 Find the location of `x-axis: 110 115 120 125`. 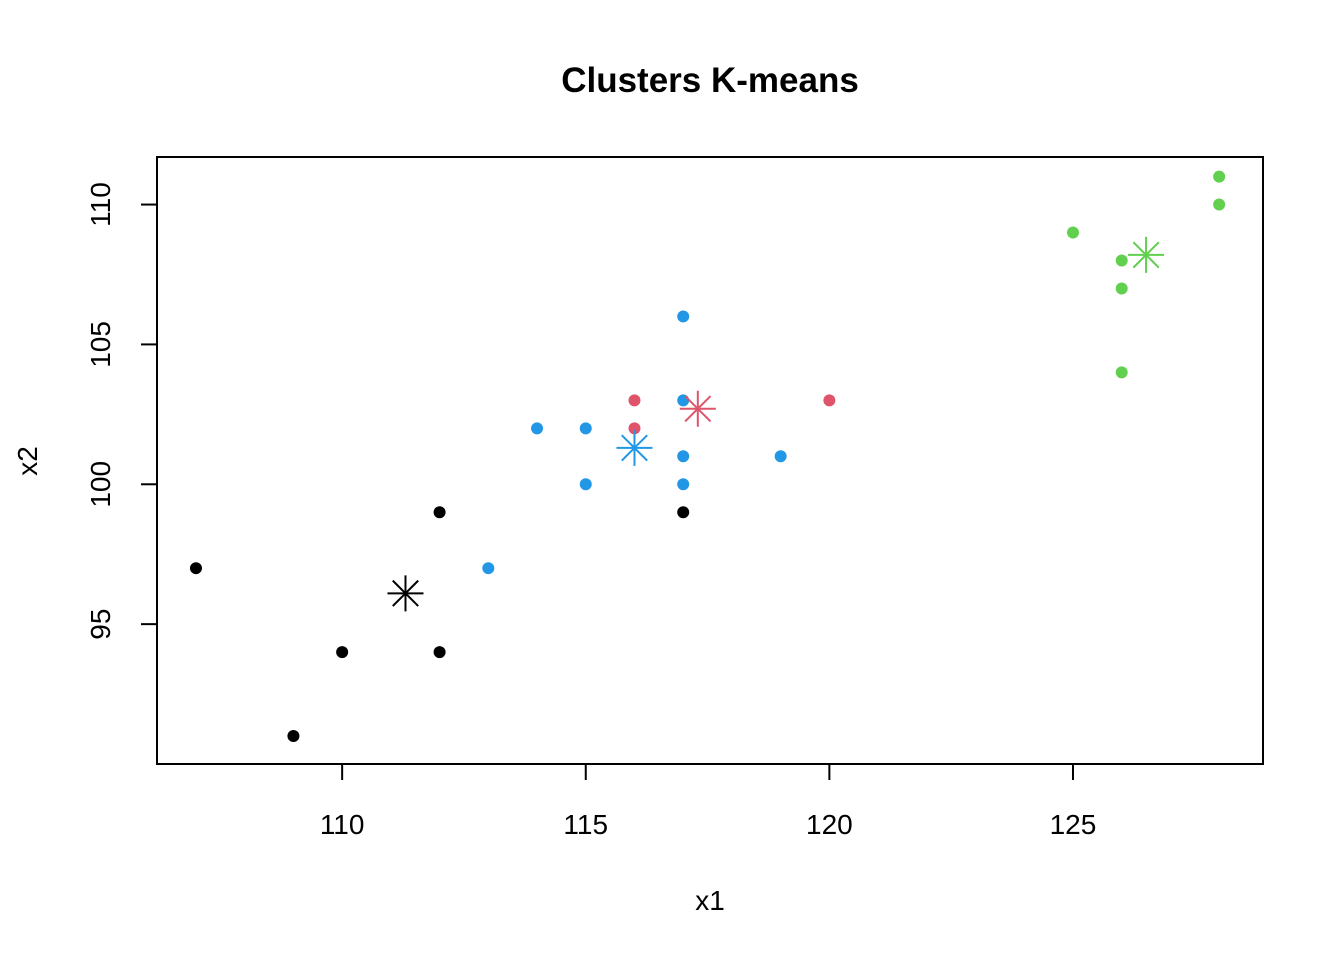

x-axis: 110 115 120 125 is located at coordinates (708, 801).